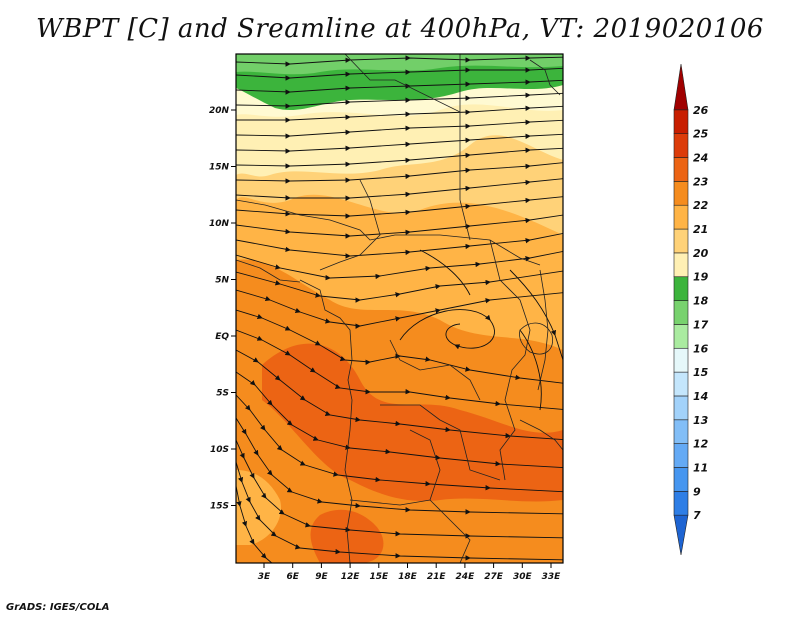 The height and width of the screenshot is (618, 800). What do you see at coordinates (321, 577) in the screenshot?
I see `x-tick-label: 9E` at bounding box center [321, 577].